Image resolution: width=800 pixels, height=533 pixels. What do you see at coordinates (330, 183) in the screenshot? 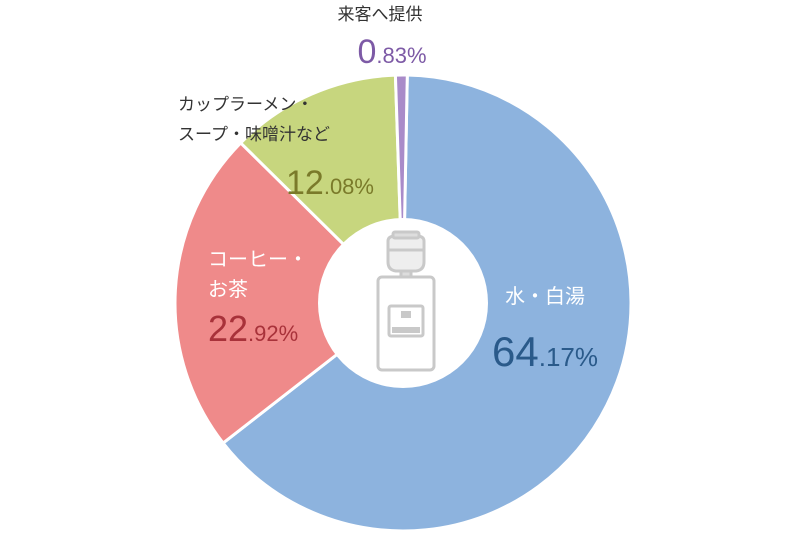
I see `slice-label-value: 12.08%` at bounding box center [330, 183].